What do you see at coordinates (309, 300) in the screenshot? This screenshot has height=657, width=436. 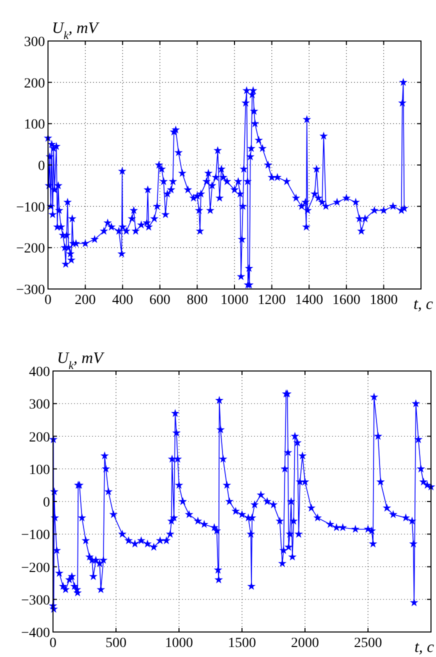 I see `x-tick-label: 1400` at bounding box center [309, 300].